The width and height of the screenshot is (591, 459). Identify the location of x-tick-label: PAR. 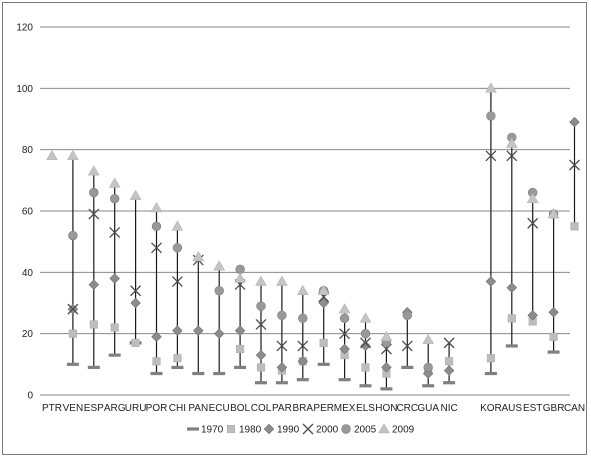
(282, 408).